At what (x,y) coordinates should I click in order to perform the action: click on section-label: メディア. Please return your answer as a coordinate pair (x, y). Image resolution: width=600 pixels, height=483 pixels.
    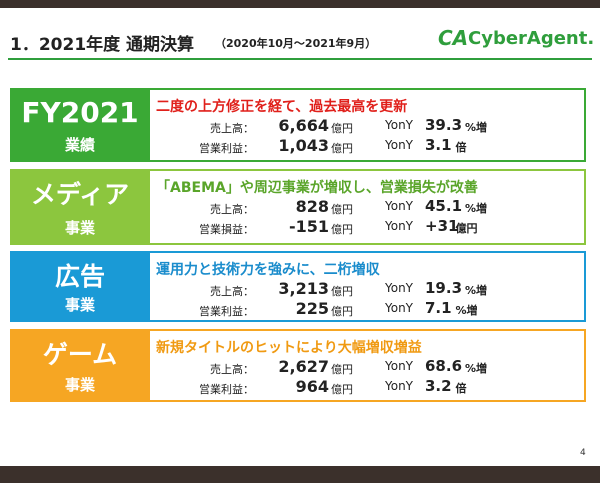
    Looking at the image, I should click on (80, 194).